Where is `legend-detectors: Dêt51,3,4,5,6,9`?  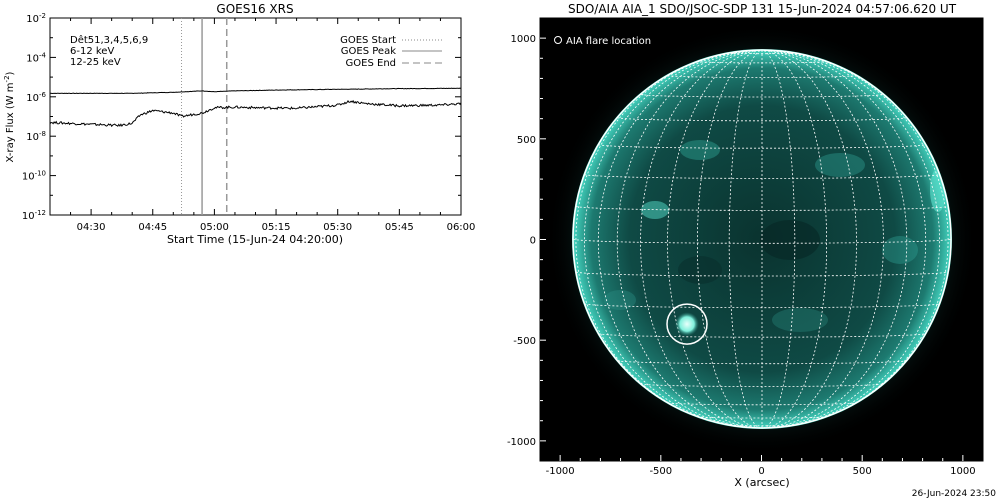
legend-detectors: Dêt51,3,4,5,6,9 is located at coordinates (109, 40).